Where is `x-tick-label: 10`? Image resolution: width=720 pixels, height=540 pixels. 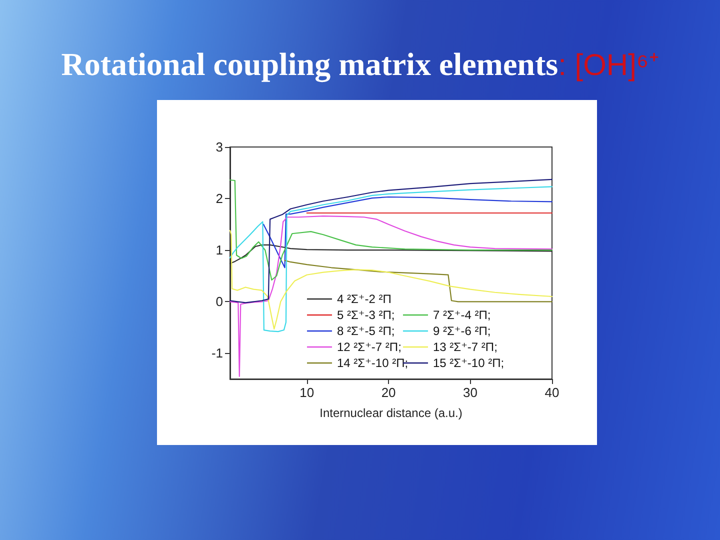 x-tick-label: 10 is located at coordinates (307, 392).